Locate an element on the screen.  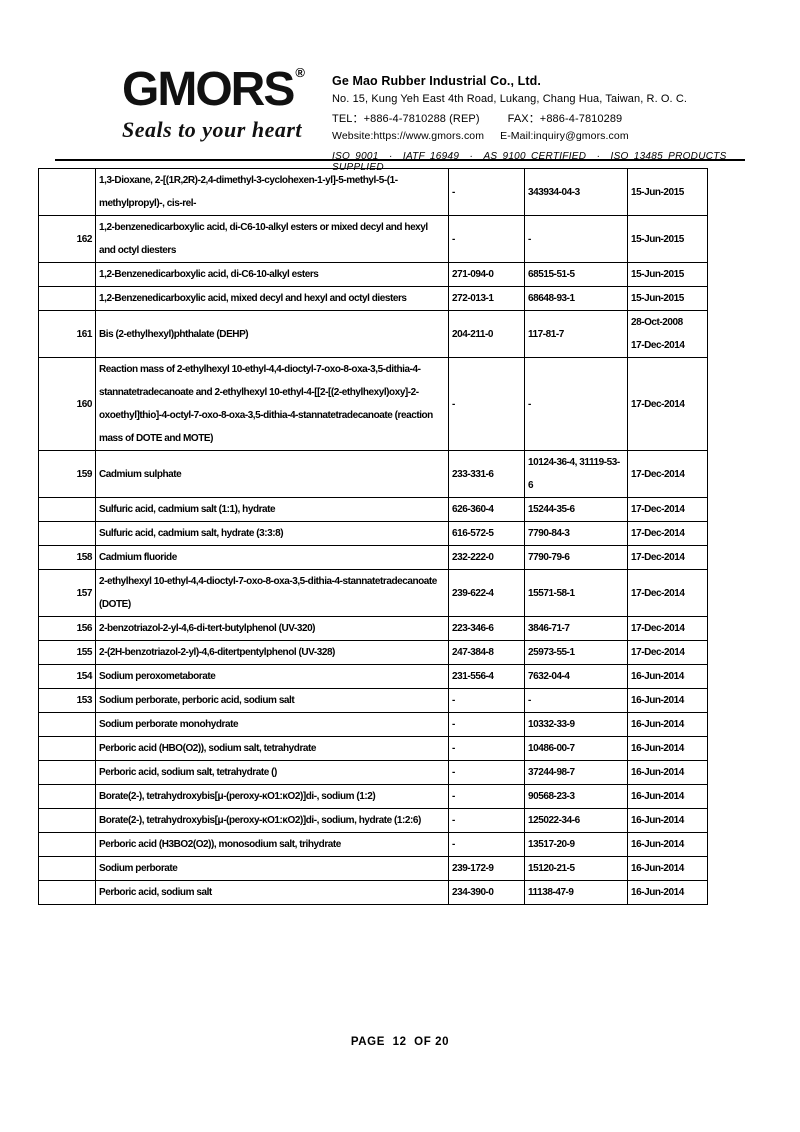
cas-number-cell: 15120-21-5 is located at coordinates (576, 868).